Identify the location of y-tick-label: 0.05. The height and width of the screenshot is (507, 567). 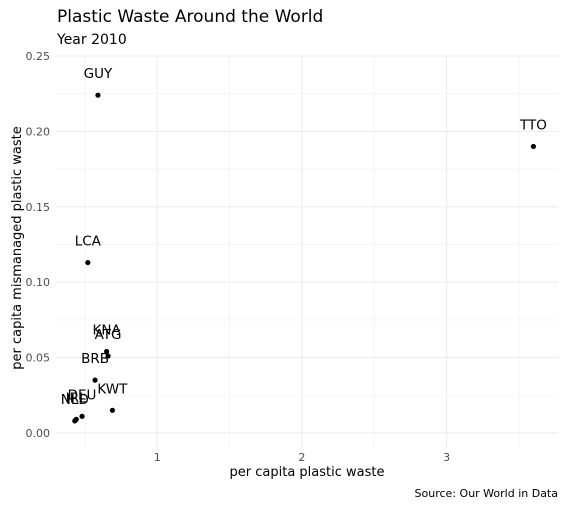
(38, 358).